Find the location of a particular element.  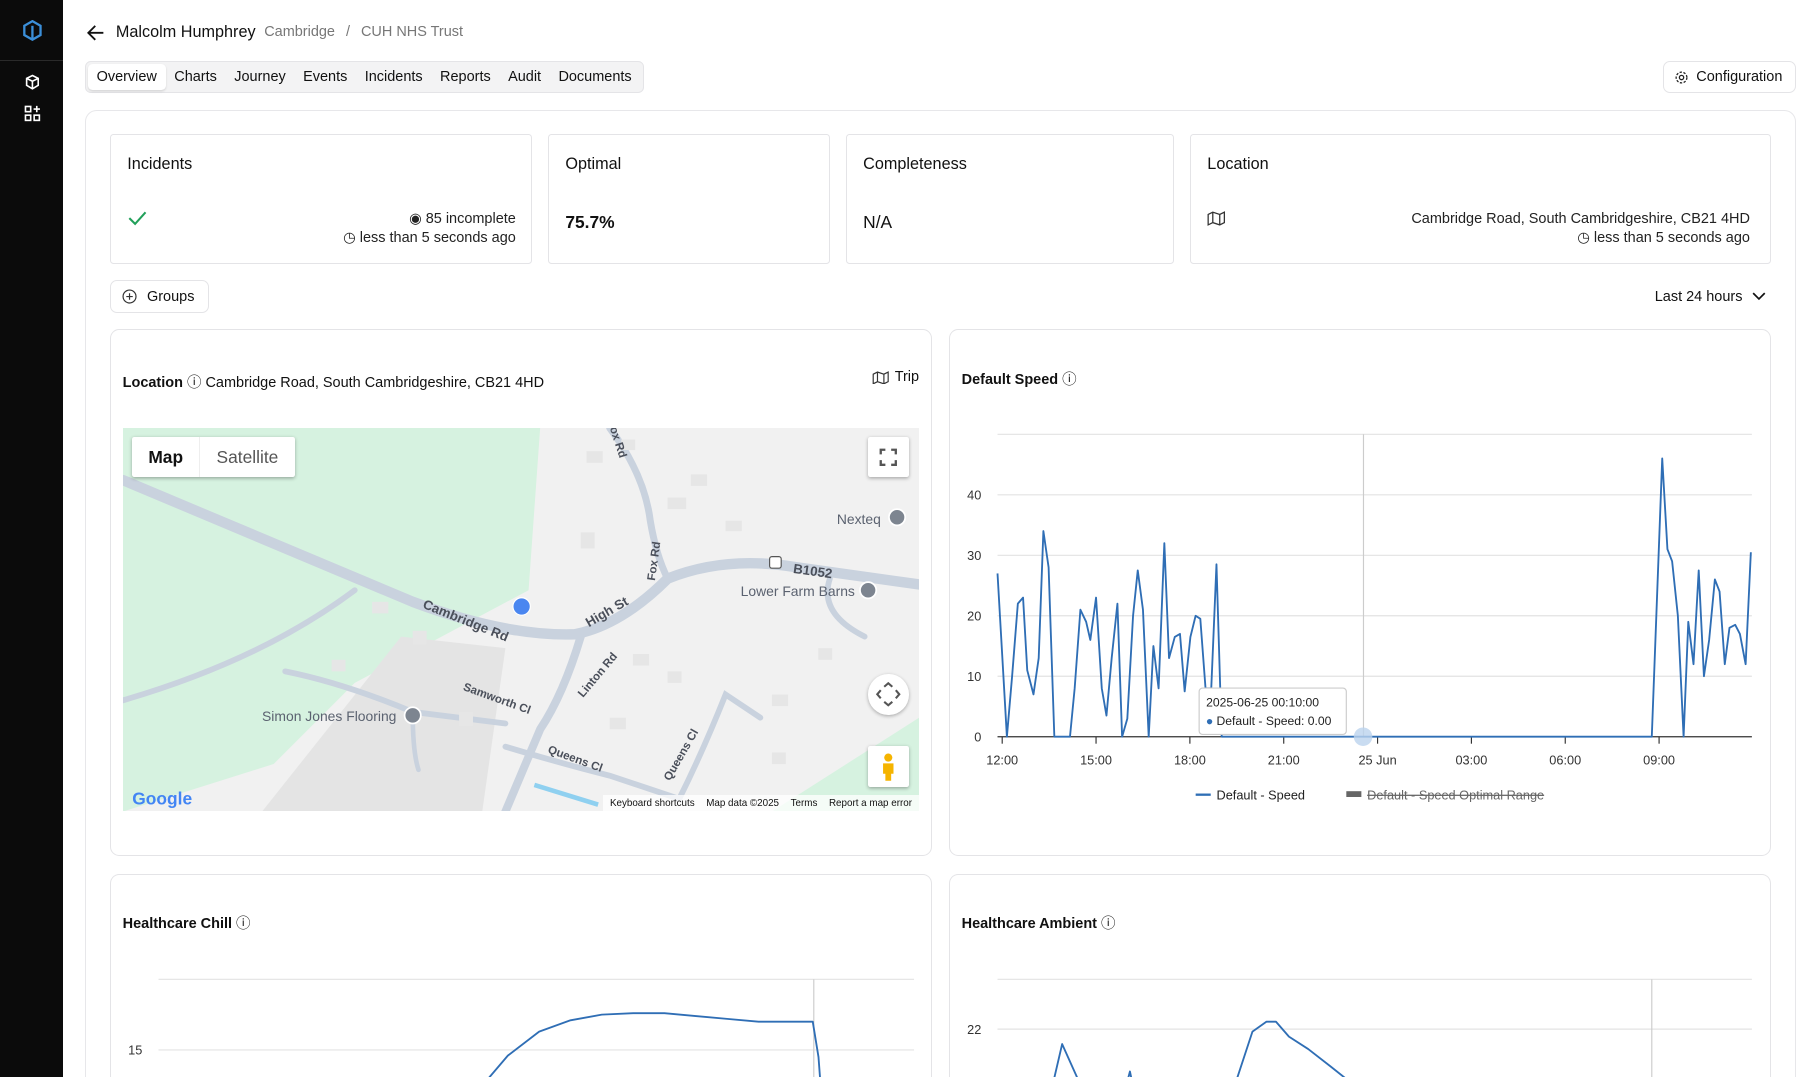

info-icon: ⓘ is located at coordinates (196, 383).